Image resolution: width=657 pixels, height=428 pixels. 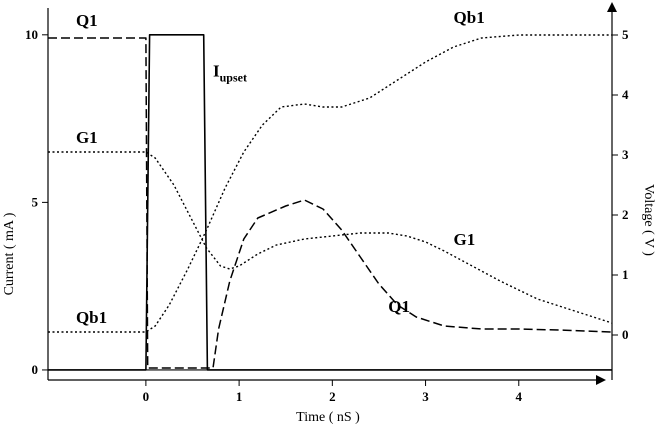 What do you see at coordinates (146, 396) in the screenshot?
I see `x-tick-label: 0` at bounding box center [146, 396].